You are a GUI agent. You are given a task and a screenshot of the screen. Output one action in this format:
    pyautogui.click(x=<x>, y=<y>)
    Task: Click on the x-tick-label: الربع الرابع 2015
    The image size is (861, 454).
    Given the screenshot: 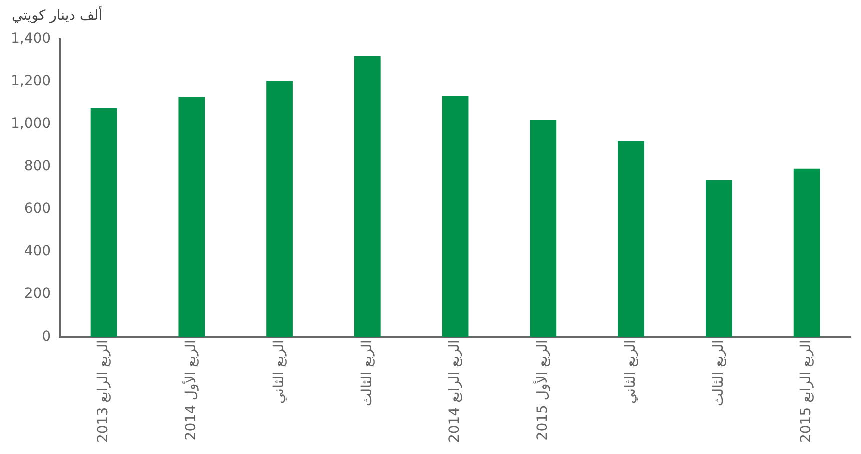 What is the action you would take?
    pyautogui.click(x=806, y=392)
    